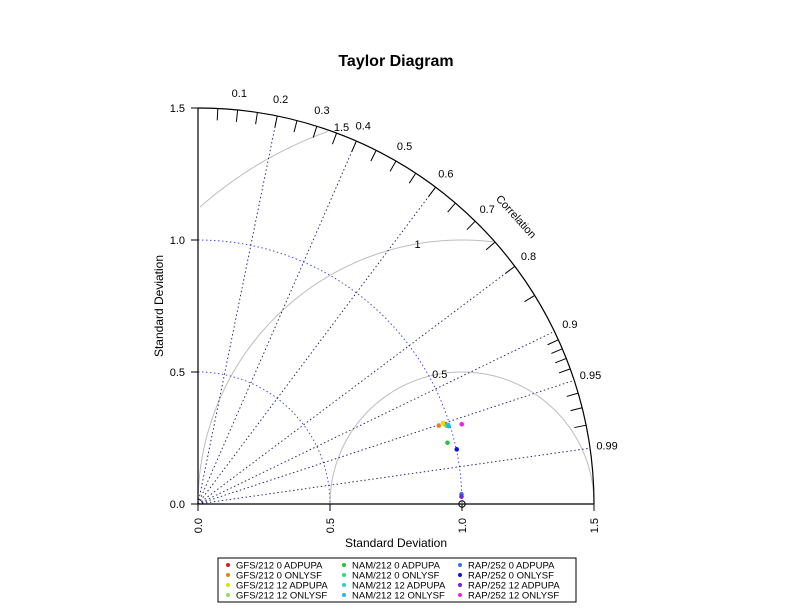 This screenshot has width=792, height=612. Describe the element at coordinates (159, 306) in the screenshot. I see `y-axis-label: Standard Deviation` at that location.